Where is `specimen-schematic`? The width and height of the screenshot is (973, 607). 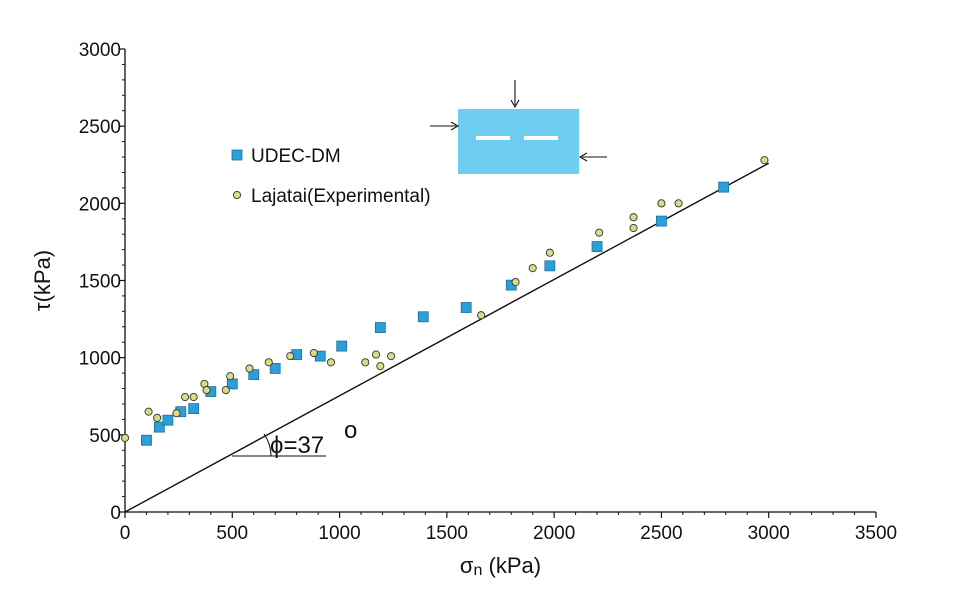
specimen-schematic is located at coordinates (518, 127).